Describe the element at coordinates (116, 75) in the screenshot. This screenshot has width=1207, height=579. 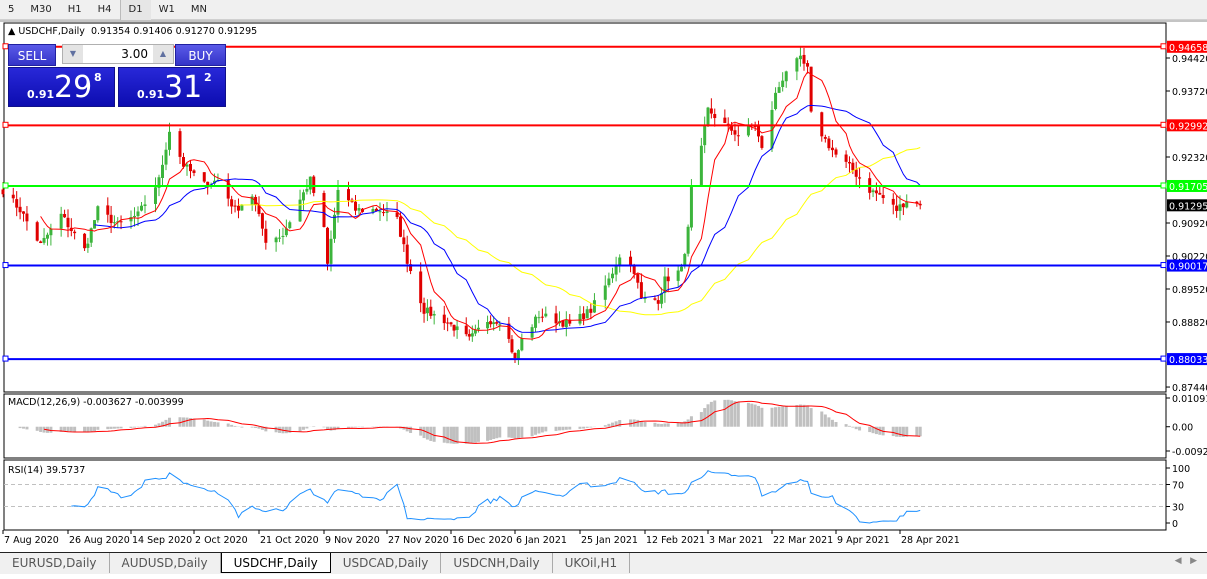
I see `one-click-trading-panel: SELL ▼ 3.00 ▲ BUY 0.91 29 8 0.91 31 2` at that location.